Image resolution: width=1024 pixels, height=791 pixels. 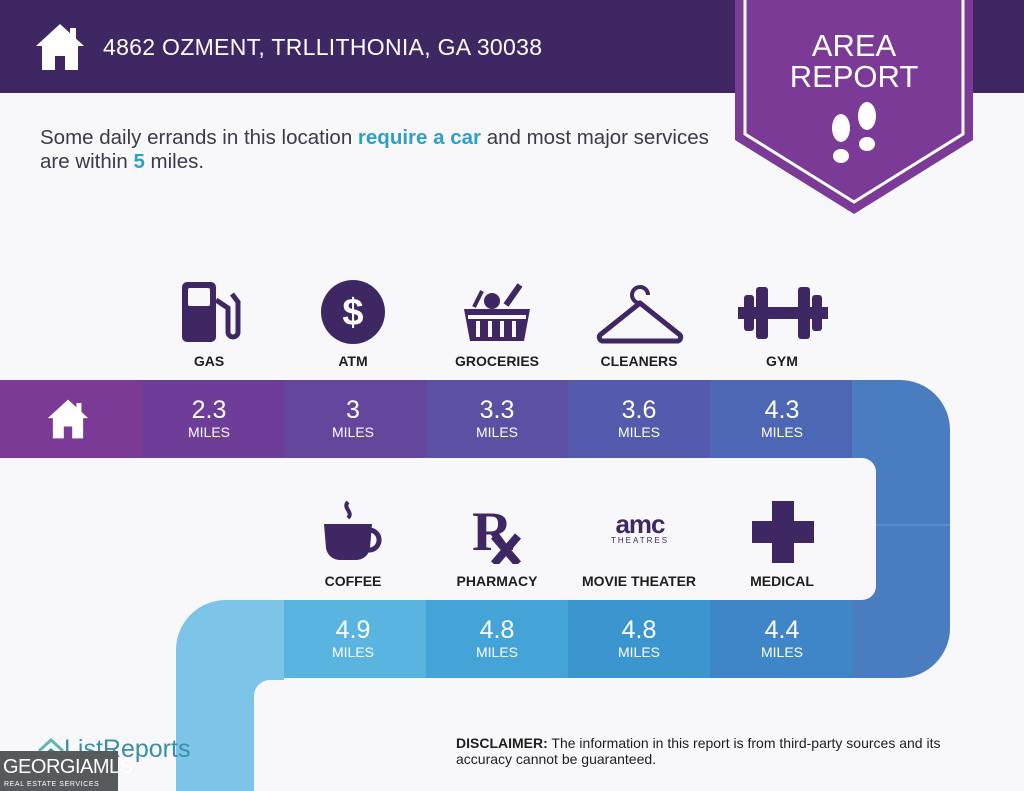 What do you see at coordinates (854, 76) in the screenshot?
I see `badge-line2: REPORT` at bounding box center [854, 76].